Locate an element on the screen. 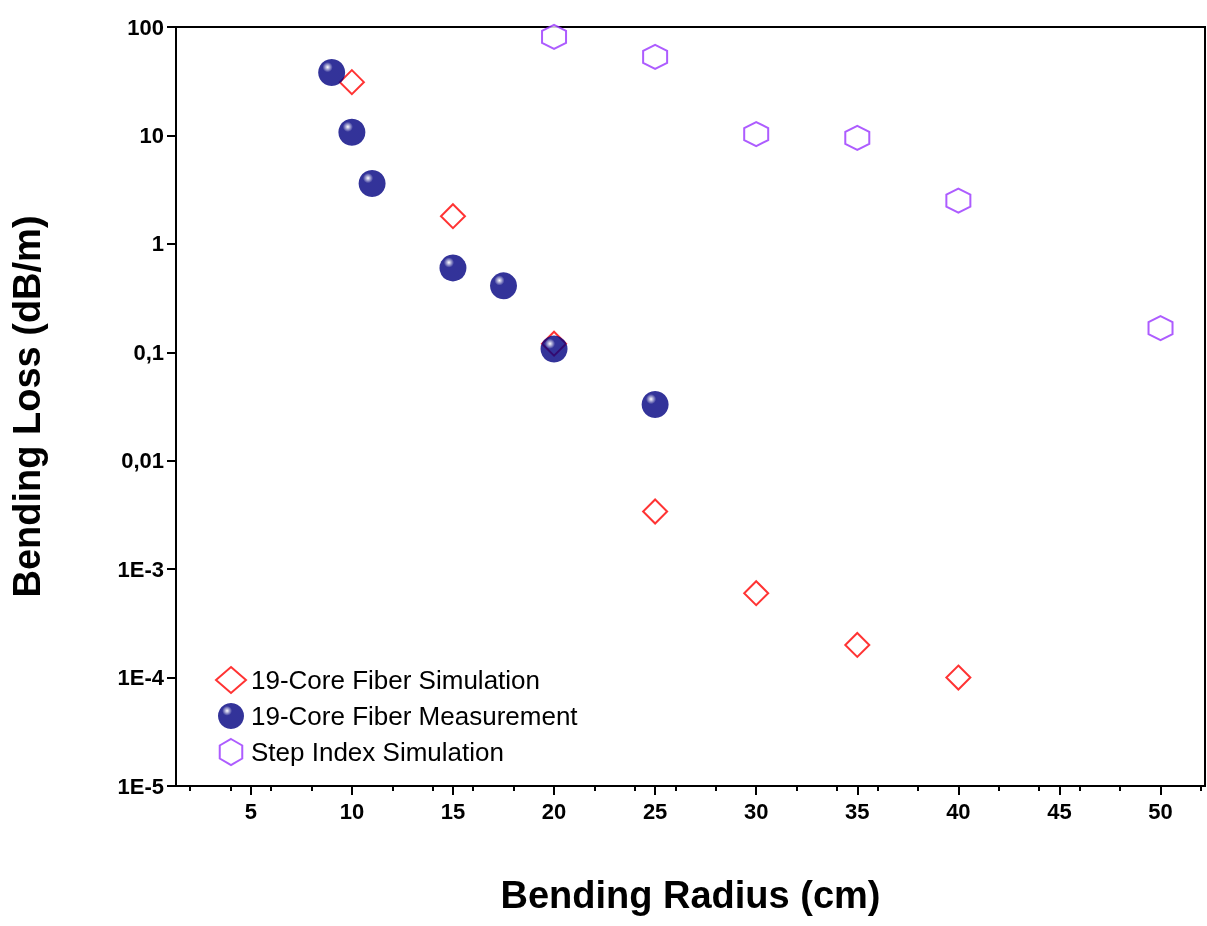 The image size is (1207, 926). x-tick-label: 40 is located at coordinates (958, 811).